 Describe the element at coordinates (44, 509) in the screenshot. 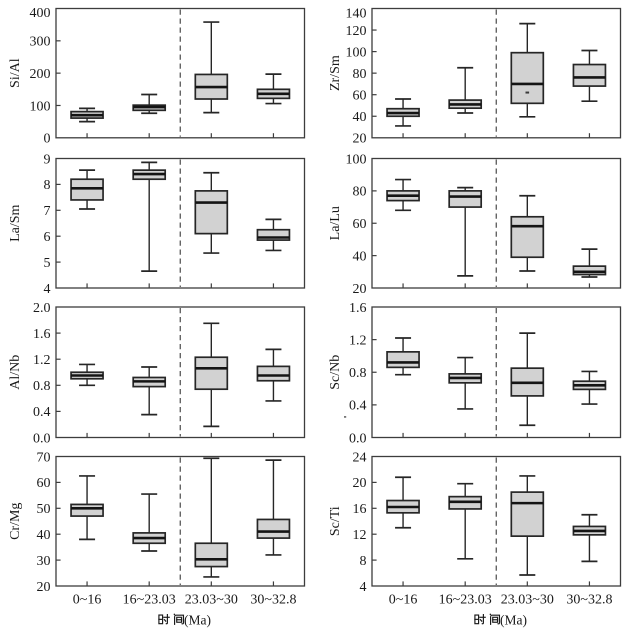

I see `svg-text: 50` at that location.